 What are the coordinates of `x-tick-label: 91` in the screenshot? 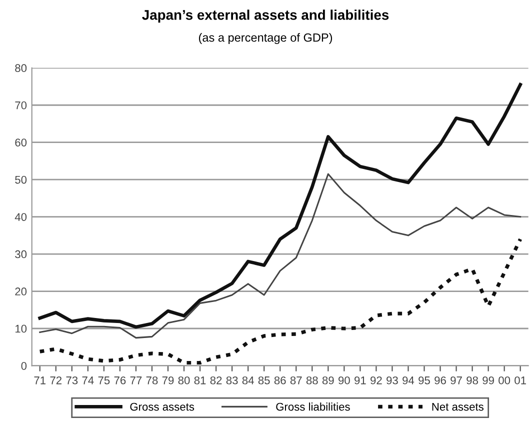 It's located at (360, 380).